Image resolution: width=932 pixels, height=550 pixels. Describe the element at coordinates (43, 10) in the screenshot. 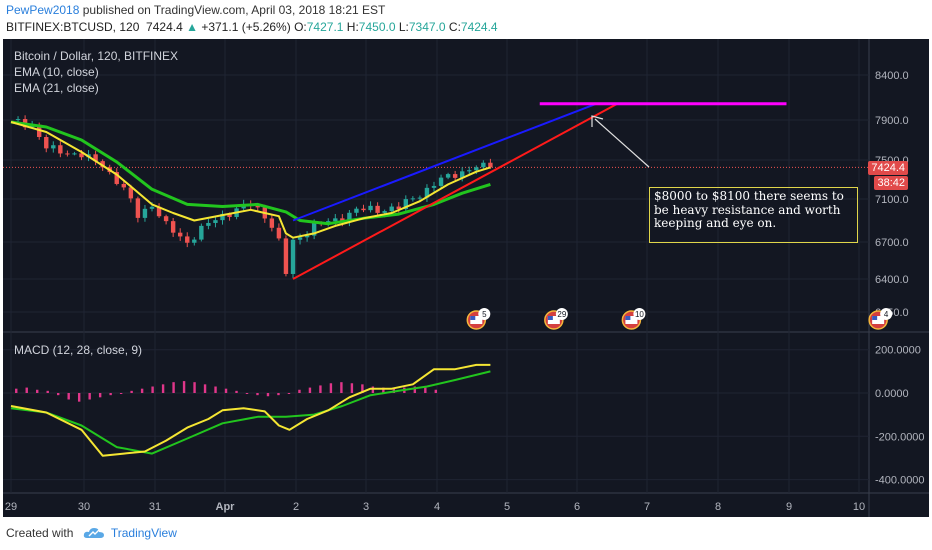

I see `author-link: PewPew2018` at that location.